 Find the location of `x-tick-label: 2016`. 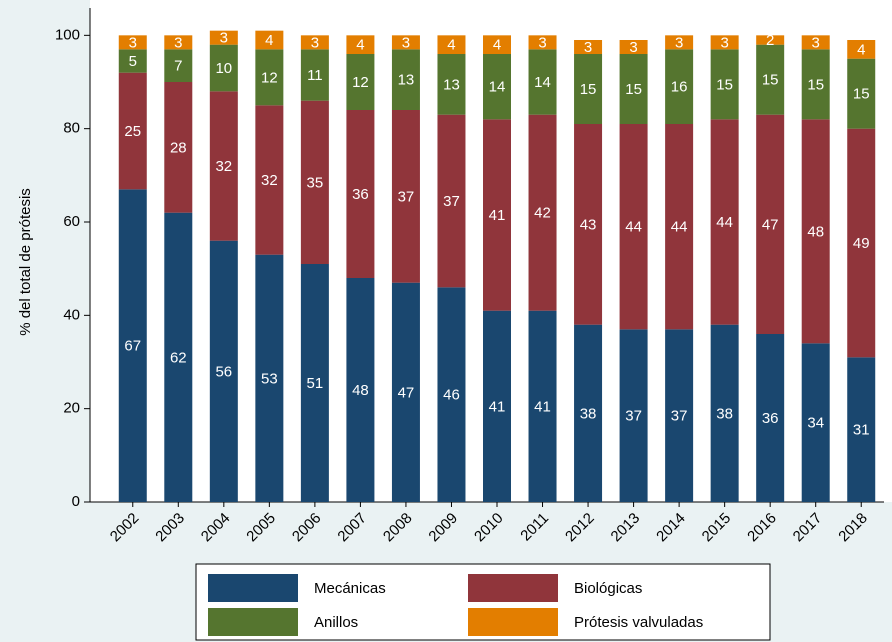

x-tick-label: 2016 is located at coordinates (762, 528).